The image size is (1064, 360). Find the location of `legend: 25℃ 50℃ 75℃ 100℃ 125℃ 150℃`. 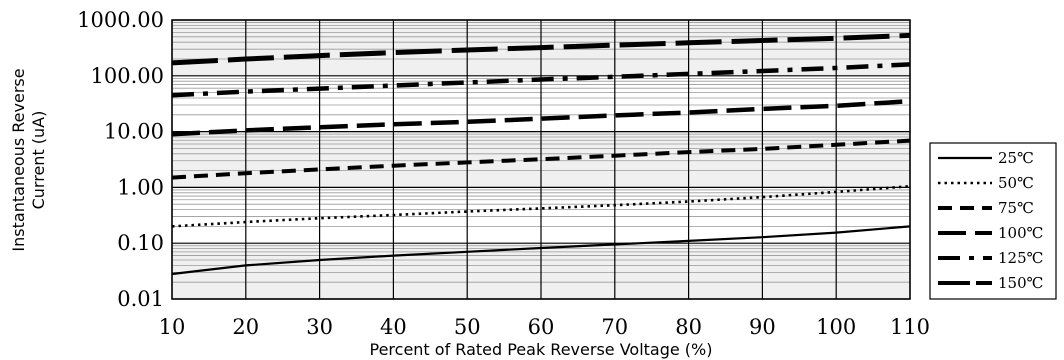

legend: 25℃ 50℃ 75℃ 100℃ 125℃ 150℃ is located at coordinates (993, 221).